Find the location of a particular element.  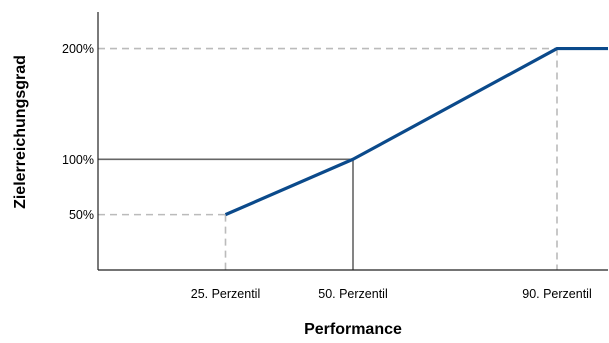

x-tick-label-1: 25. Perzentil is located at coordinates (225, 294).